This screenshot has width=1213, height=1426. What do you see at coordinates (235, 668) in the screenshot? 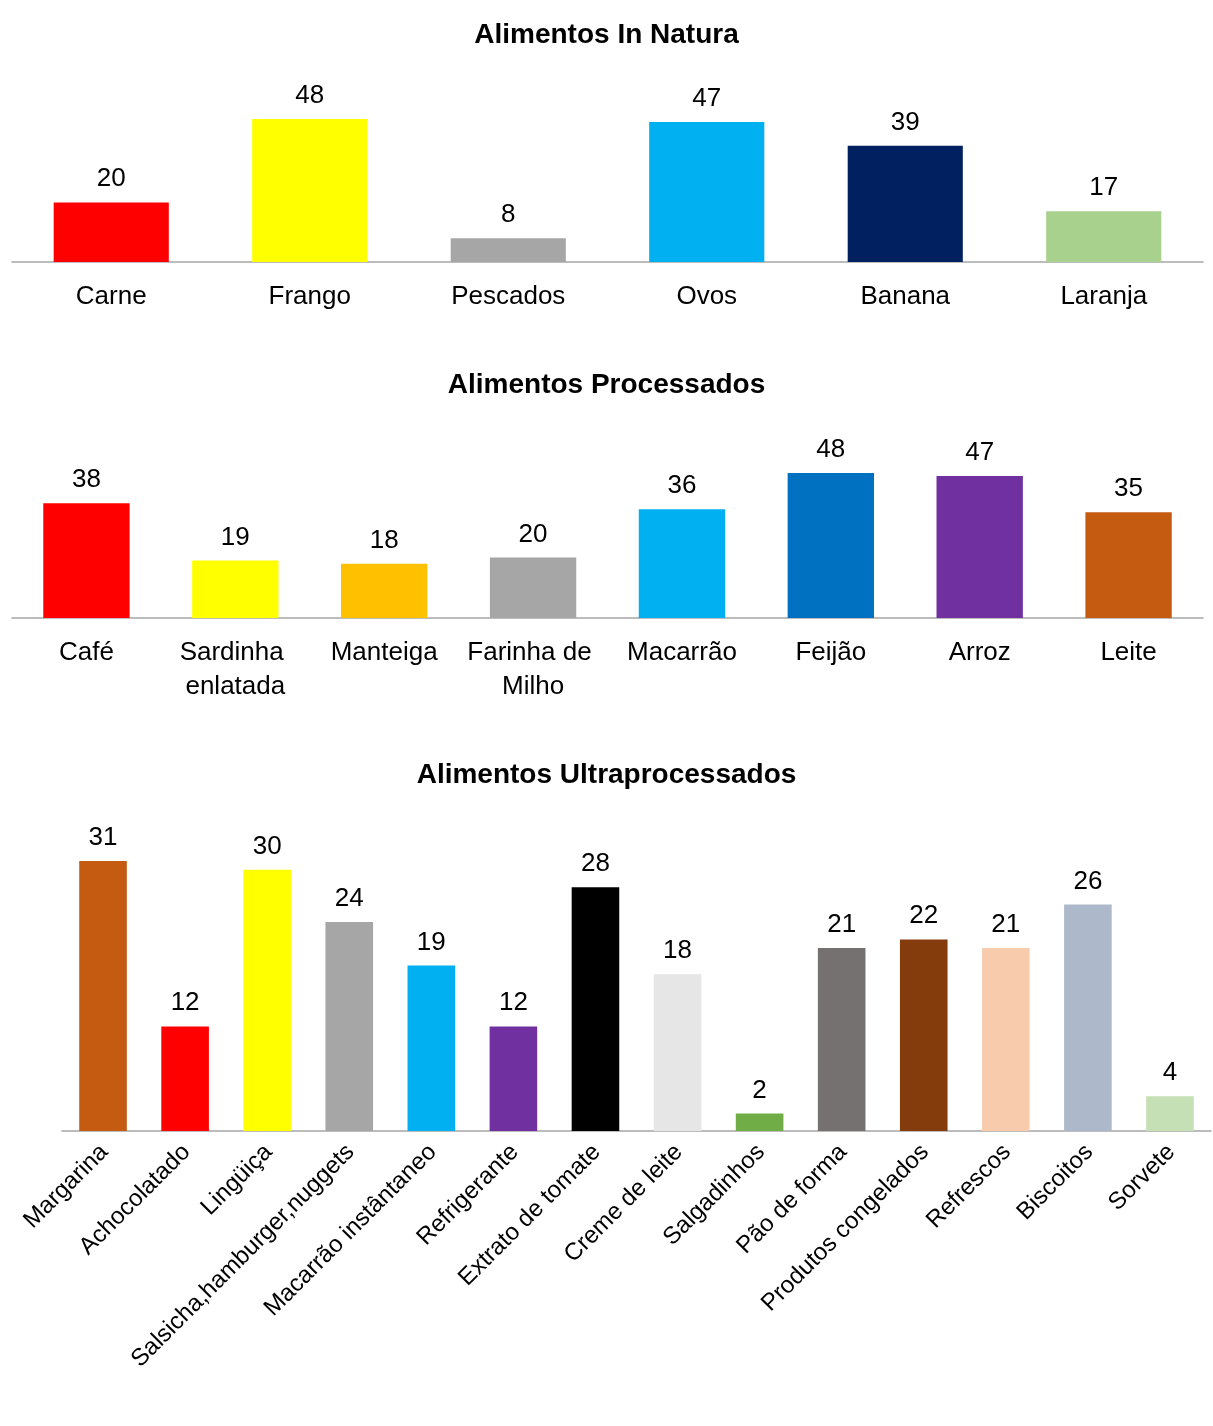
I see `x-tick-label: Sardinha enlatada` at bounding box center [235, 668].